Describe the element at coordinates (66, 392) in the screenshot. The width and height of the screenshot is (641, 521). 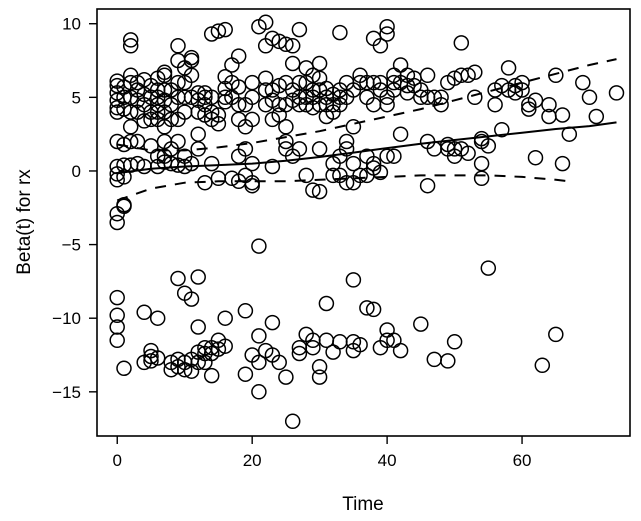
I see `y-tick-label: −15` at that location.